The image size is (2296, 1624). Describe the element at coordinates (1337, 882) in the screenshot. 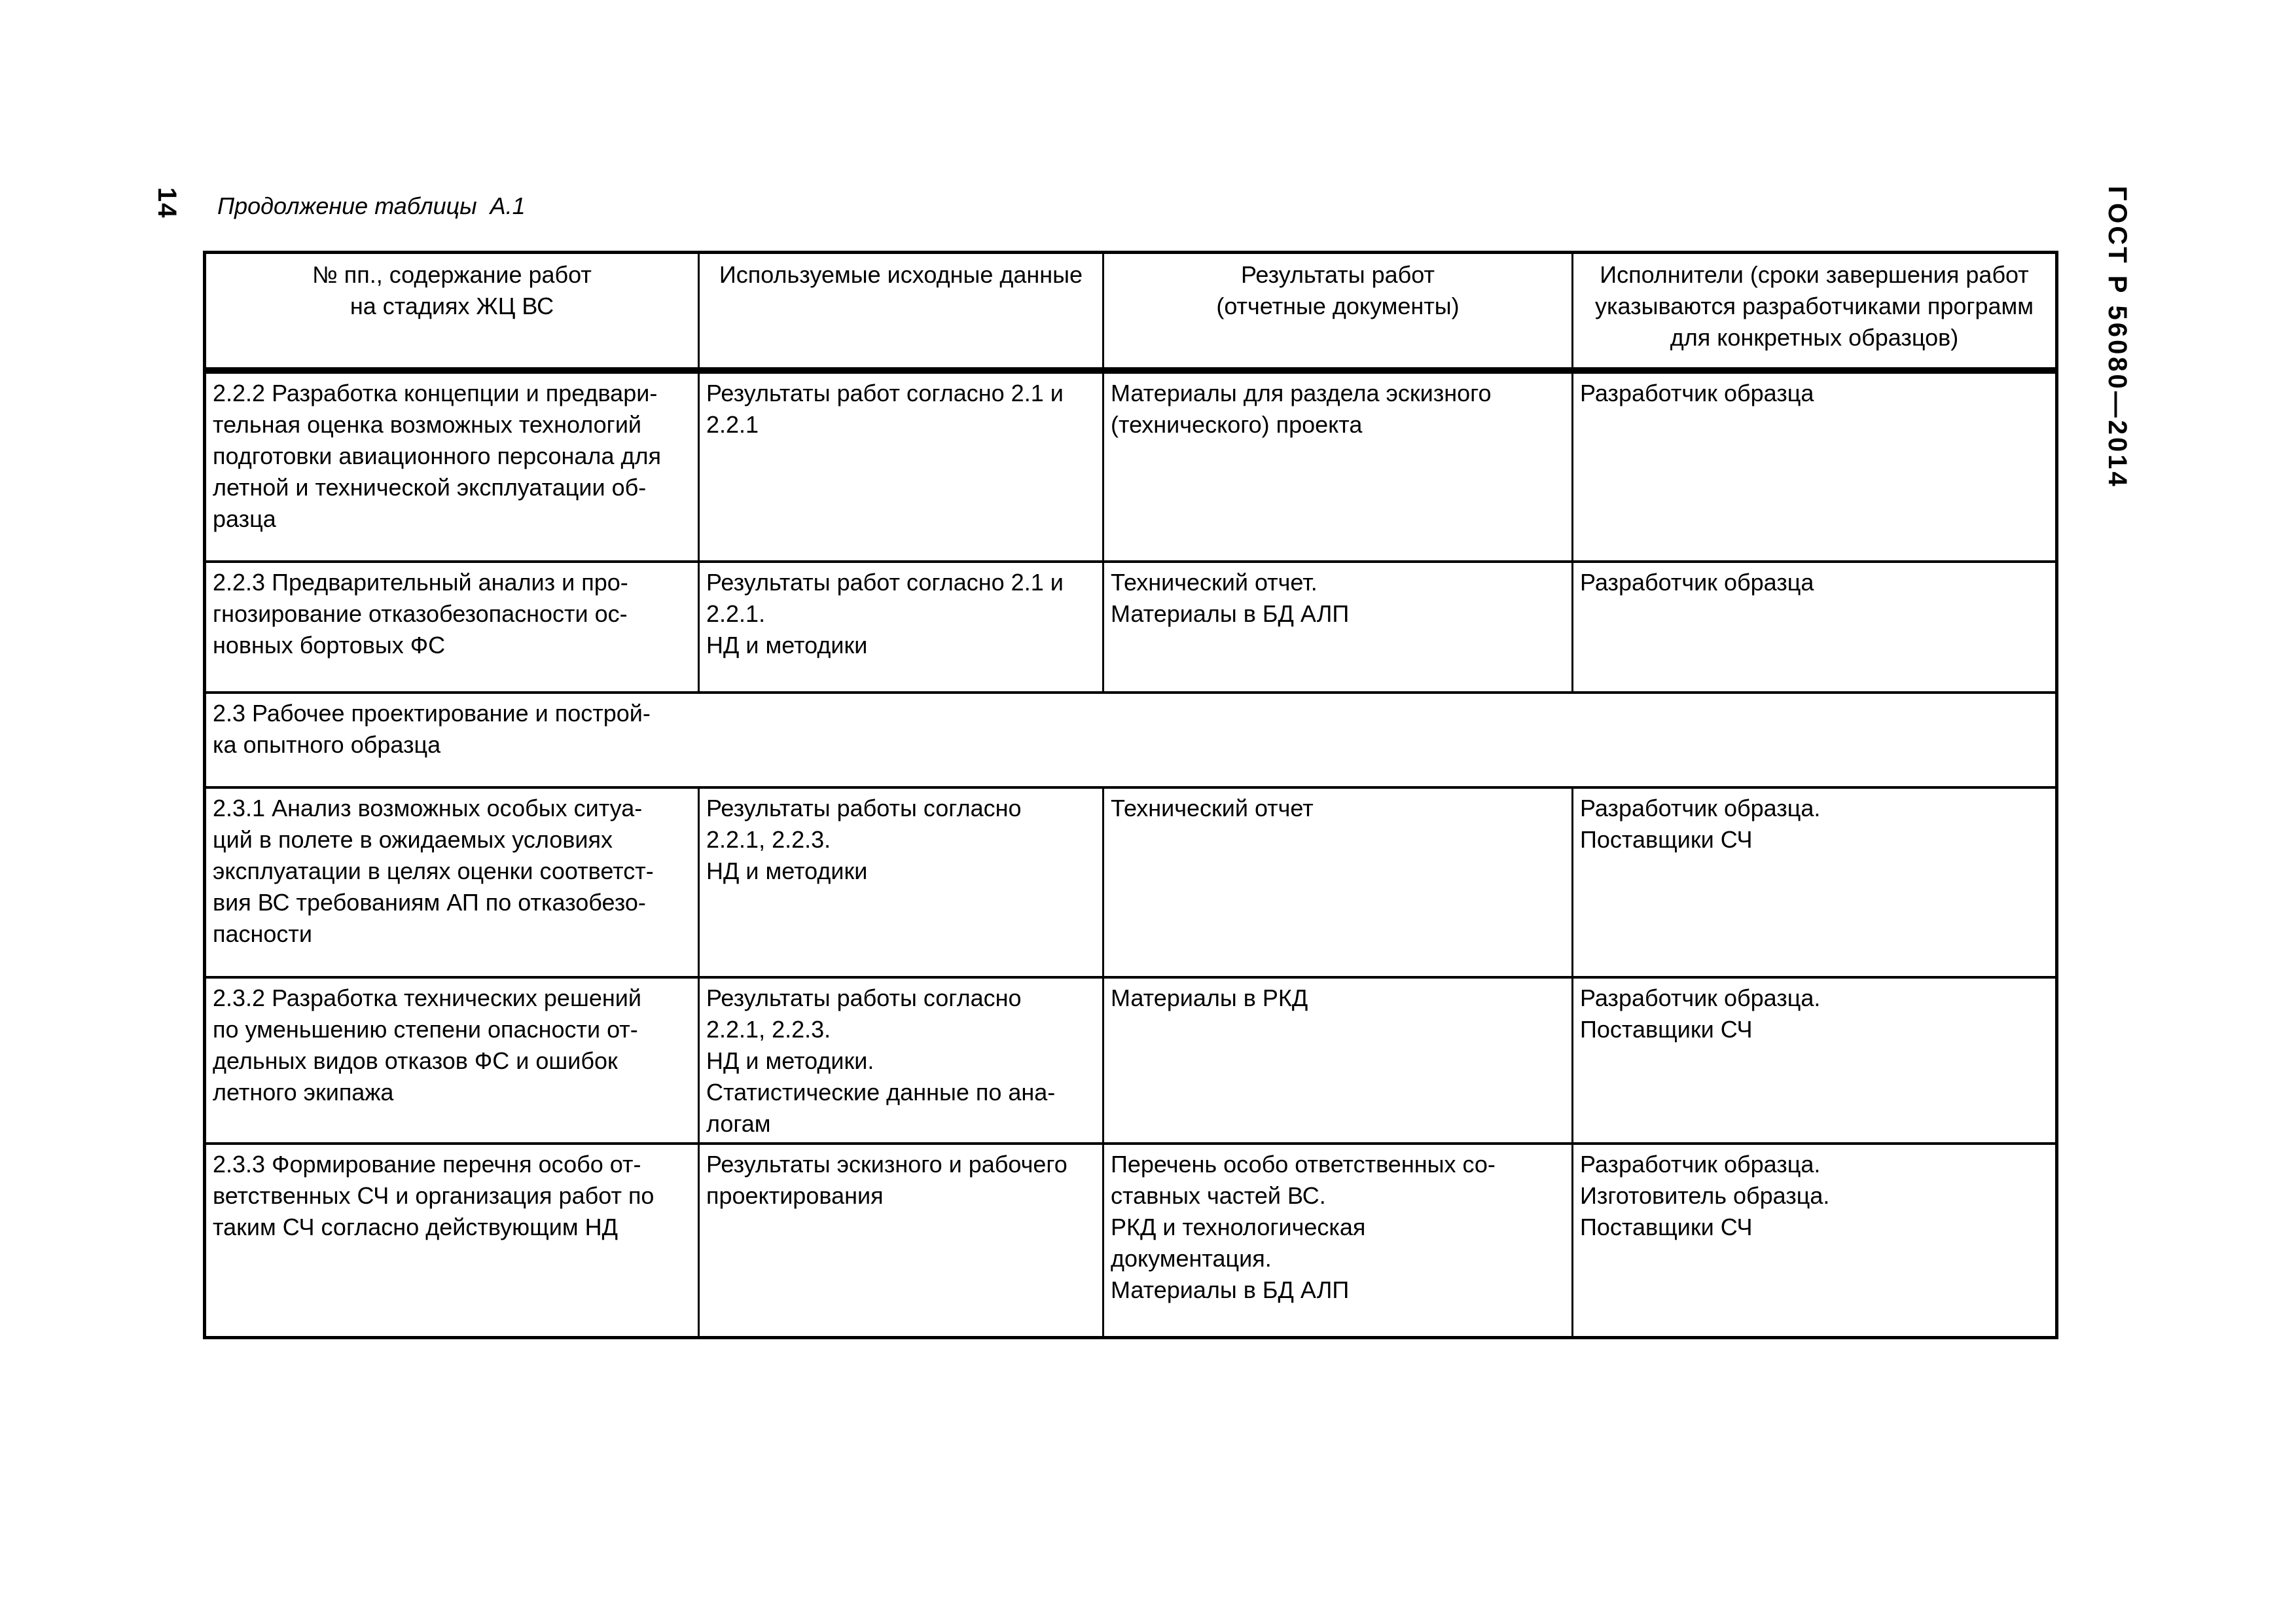

I see `cell-results: Технический отчет` at that location.